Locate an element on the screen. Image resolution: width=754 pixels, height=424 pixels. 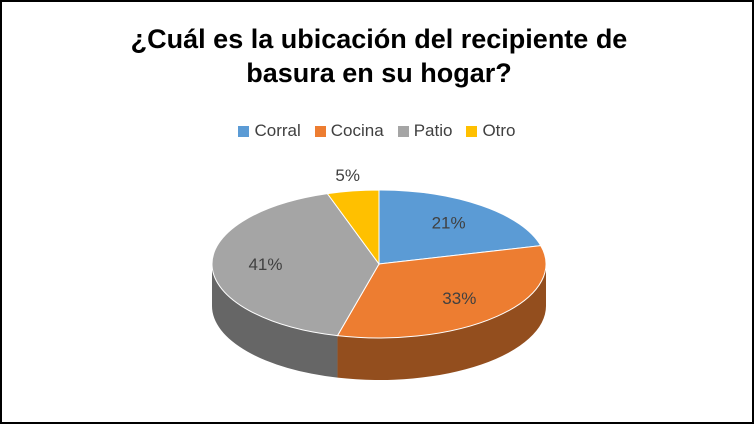
legend-item: Otro is located at coordinates (491, 131).